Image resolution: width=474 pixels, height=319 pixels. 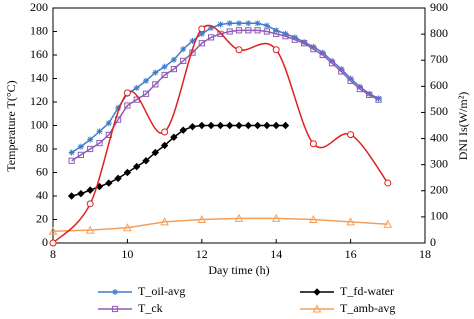 I want to click on x-tick-label: 18, so click(x=425, y=254).